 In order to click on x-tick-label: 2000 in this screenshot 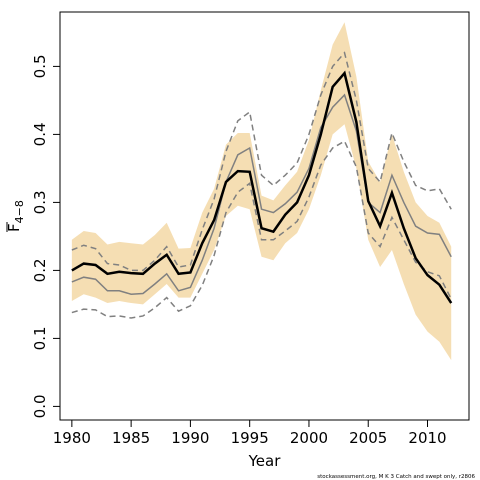, I will do `click(309, 438)`.